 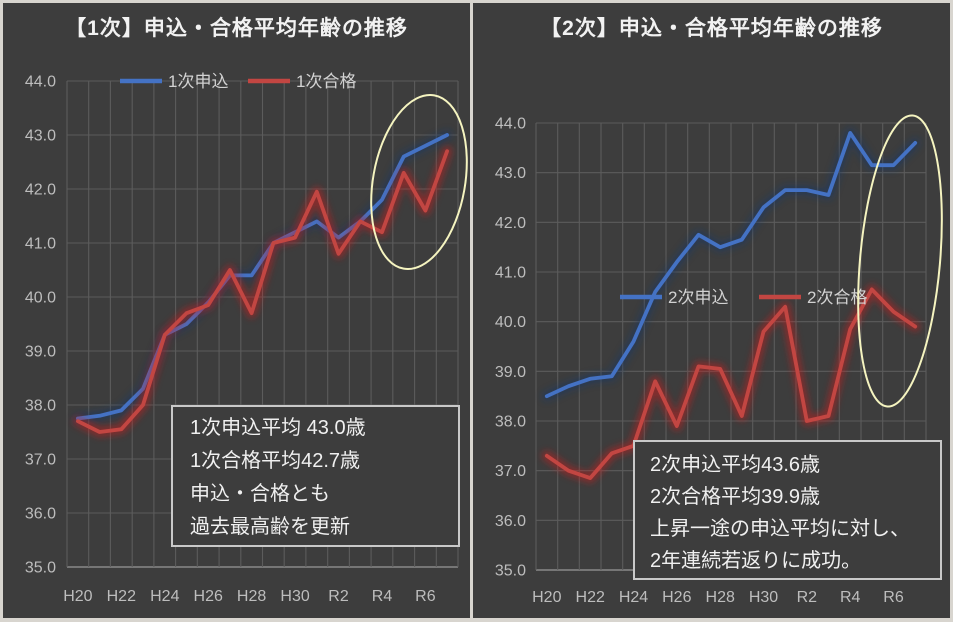 I want to click on legend-label: 2次申込, so click(x=698, y=297).